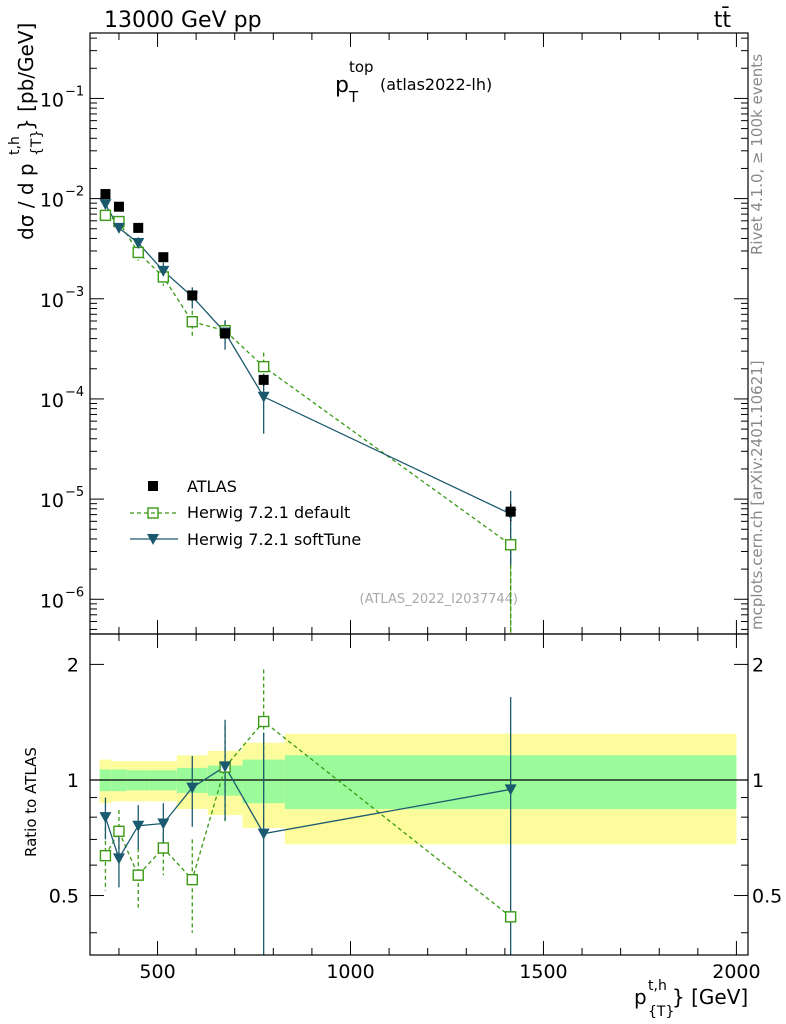 The width and height of the screenshot is (786, 1024). What do you see at coordinates (268, 512) in the screenshot?
I see `legend-label-default: Herwig 7.2.1 default` at bounding box center [268, 512].